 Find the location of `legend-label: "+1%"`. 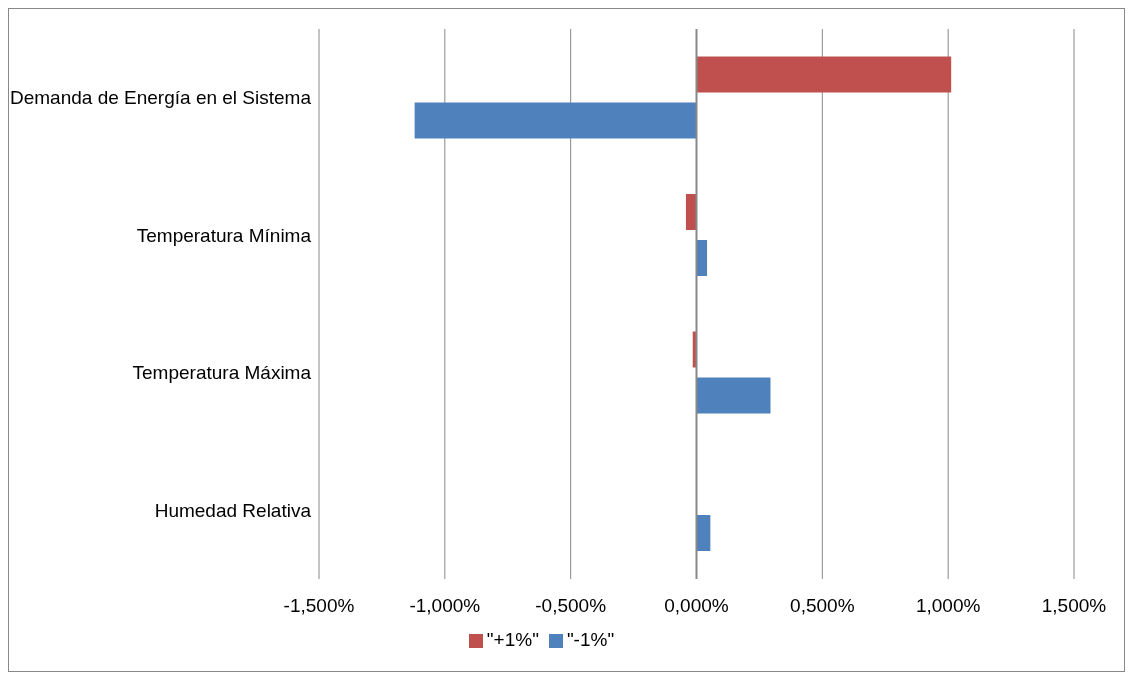

legend-label: "+1%" is located at coordinates (512, 639).